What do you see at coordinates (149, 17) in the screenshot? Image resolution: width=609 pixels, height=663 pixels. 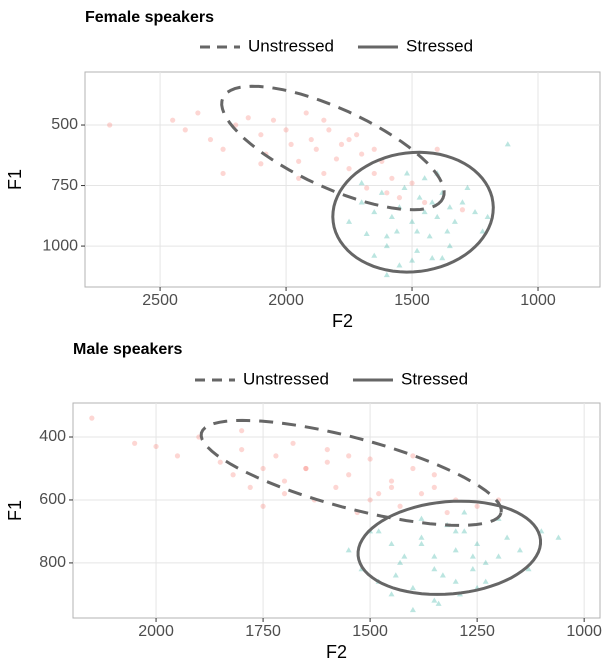 I see `chart-title: Female speakers` at bounding box center [149, 17].